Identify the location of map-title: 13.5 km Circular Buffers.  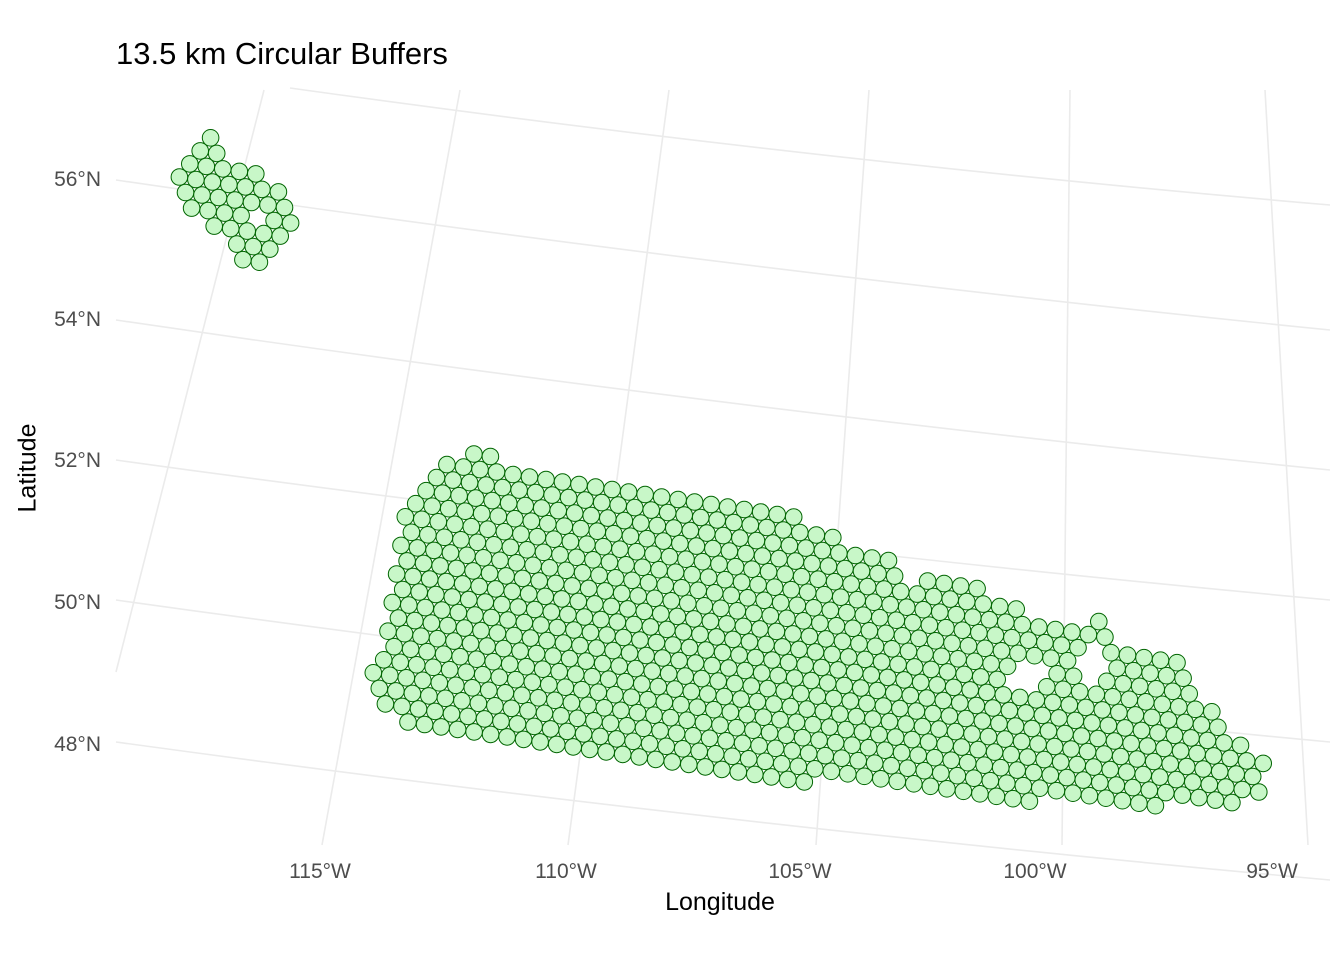
(282, 53).